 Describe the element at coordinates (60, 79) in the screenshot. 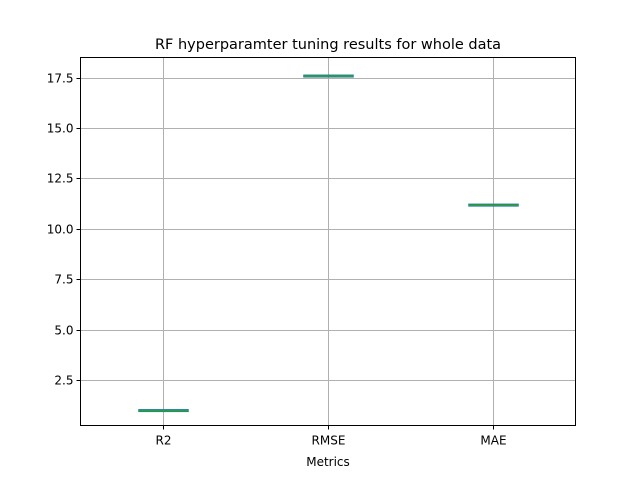

I see `y-tick-label: 17.5` at that location.